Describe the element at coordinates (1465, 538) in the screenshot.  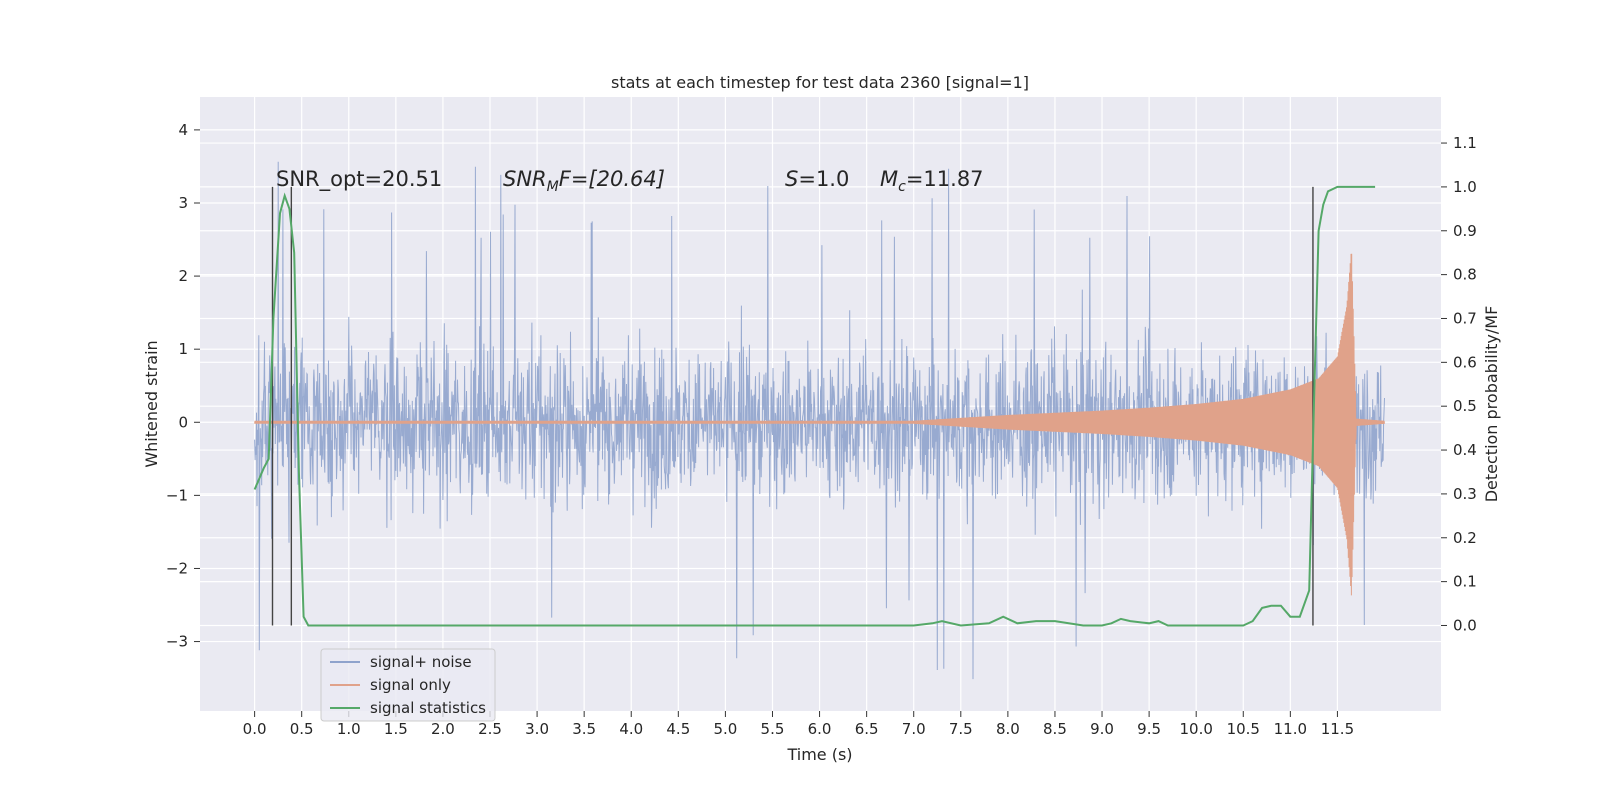
I see `y-right-tick-label: 0.2` at that location.